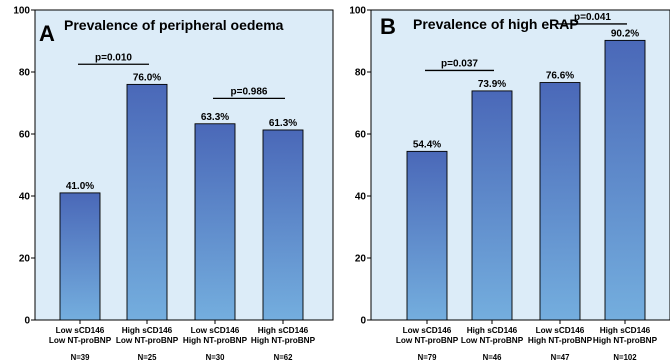 The width and height of the screenshot is (670, 363). I want to click on p-value-label: p=0.037, so click(459, 63).